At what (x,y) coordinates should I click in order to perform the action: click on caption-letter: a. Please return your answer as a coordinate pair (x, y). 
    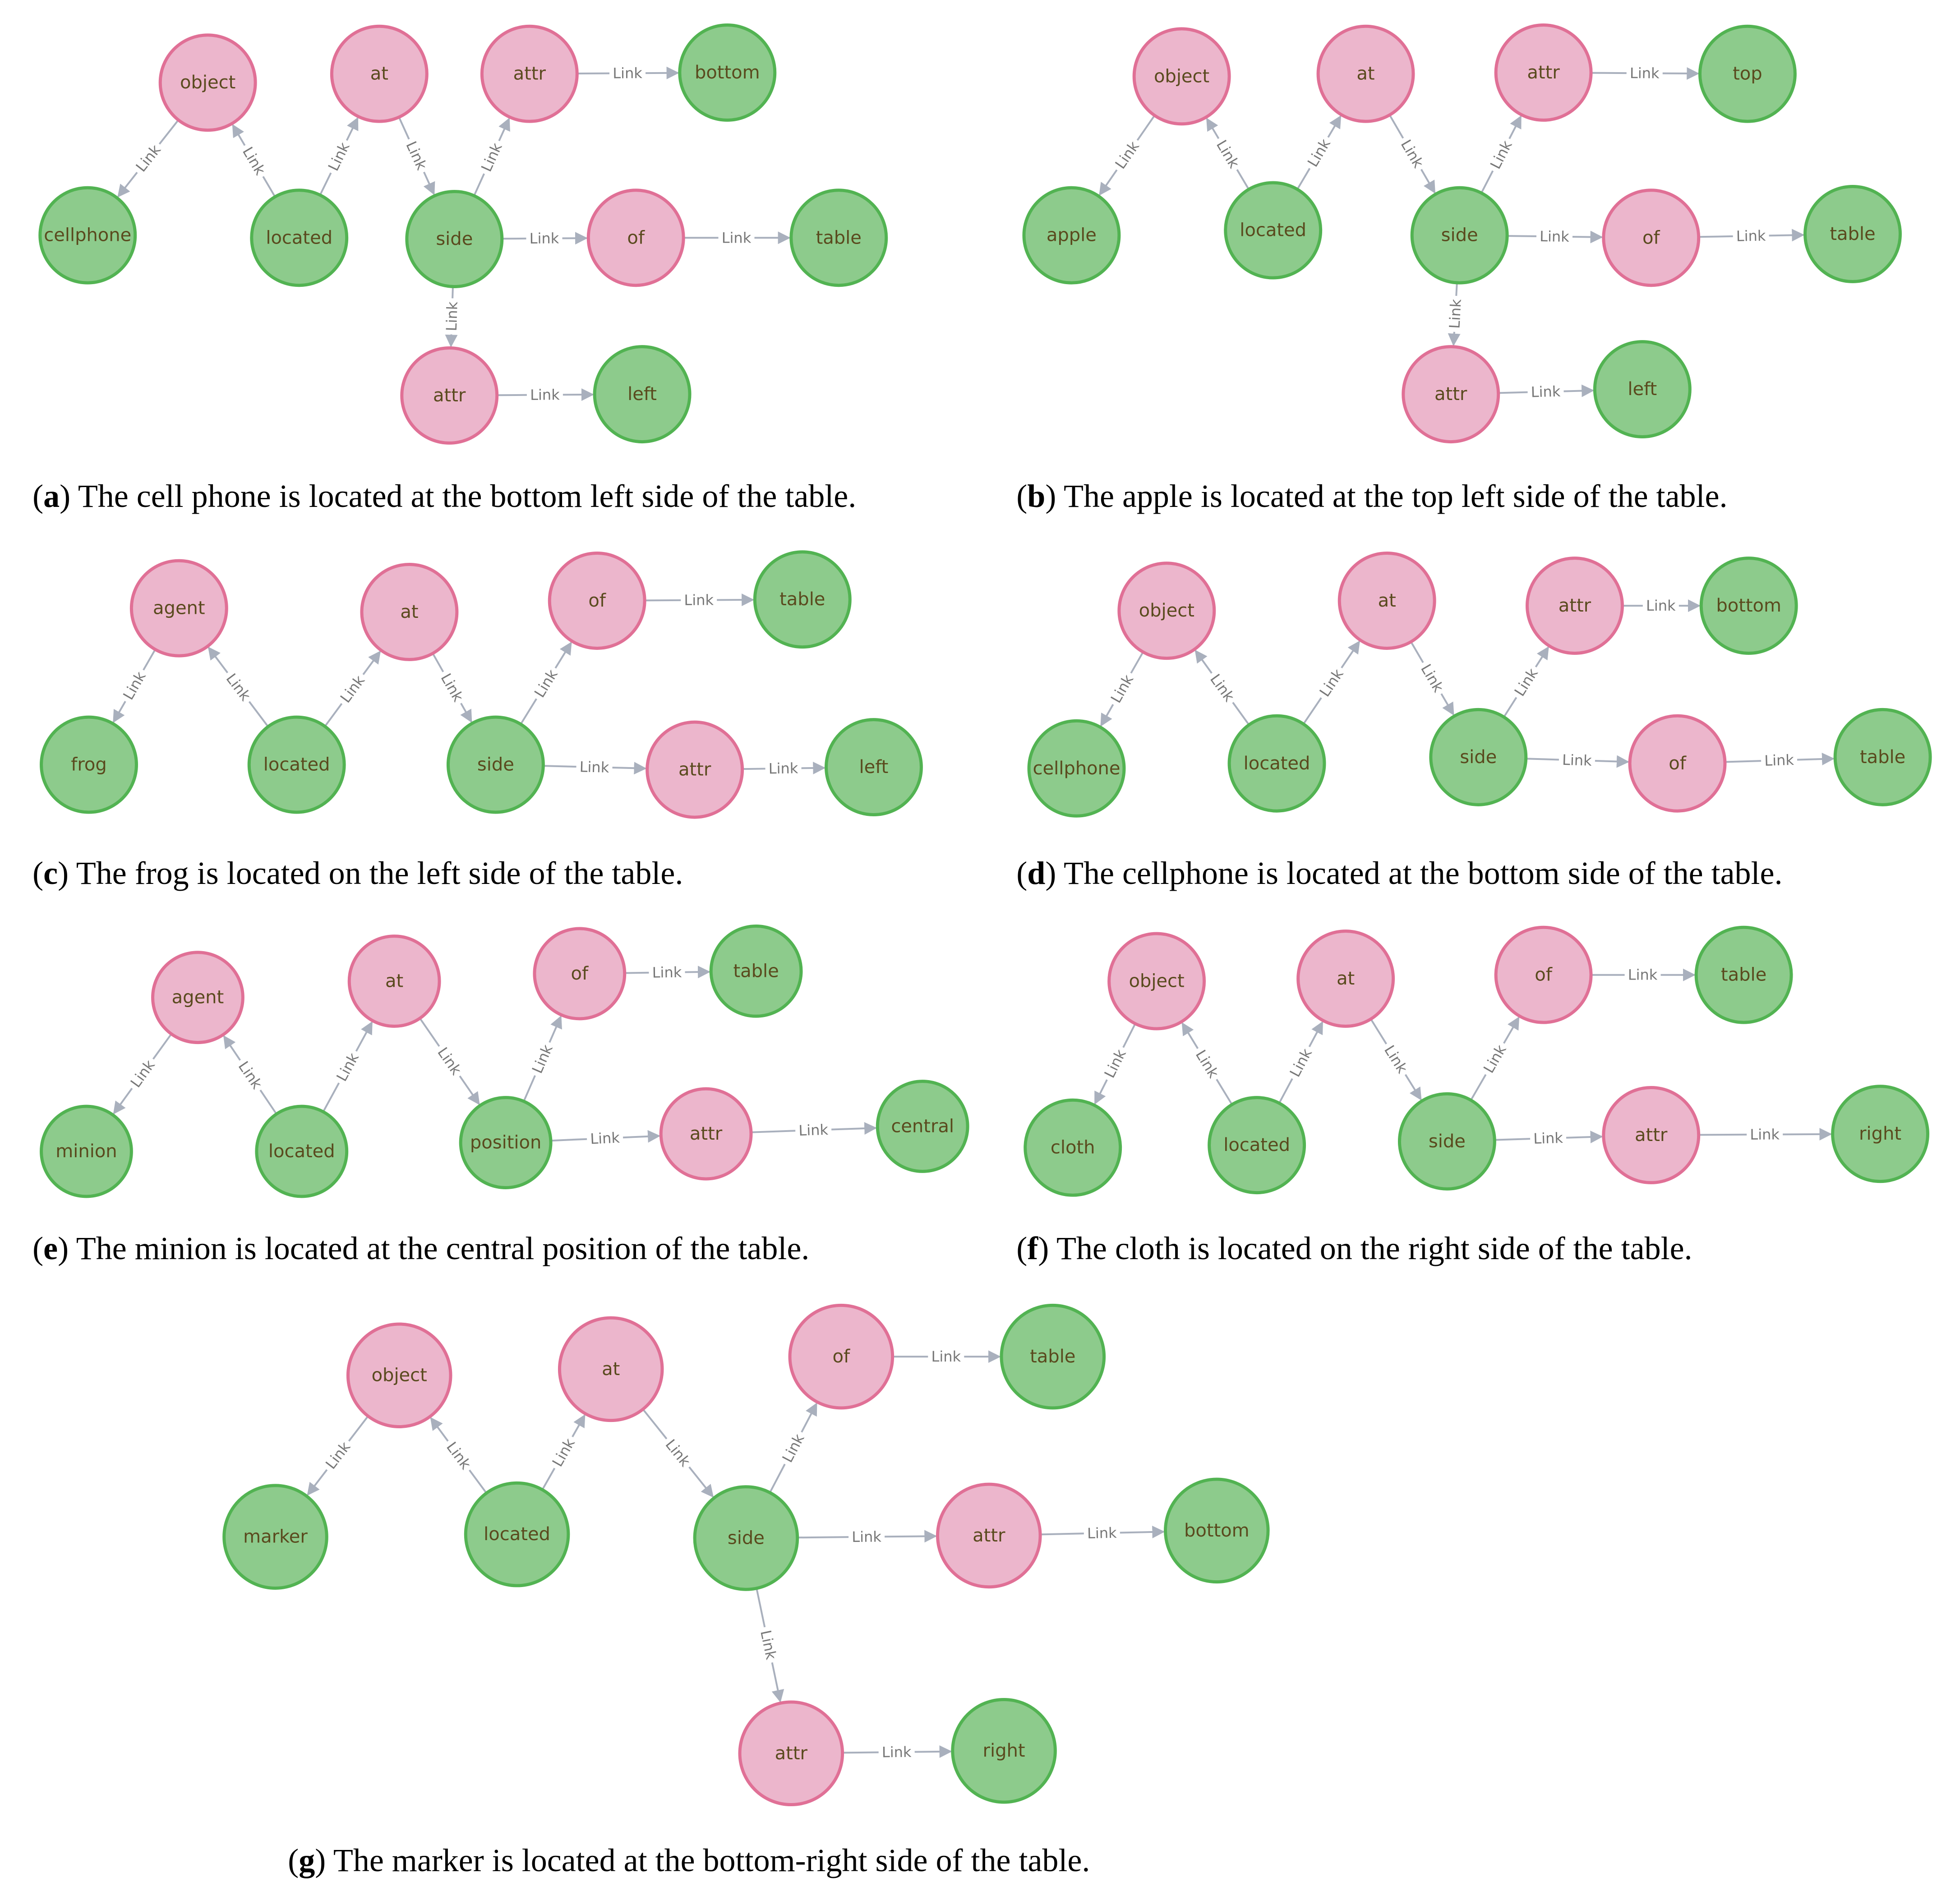
    Looking at the image, I should click on (51, 496).